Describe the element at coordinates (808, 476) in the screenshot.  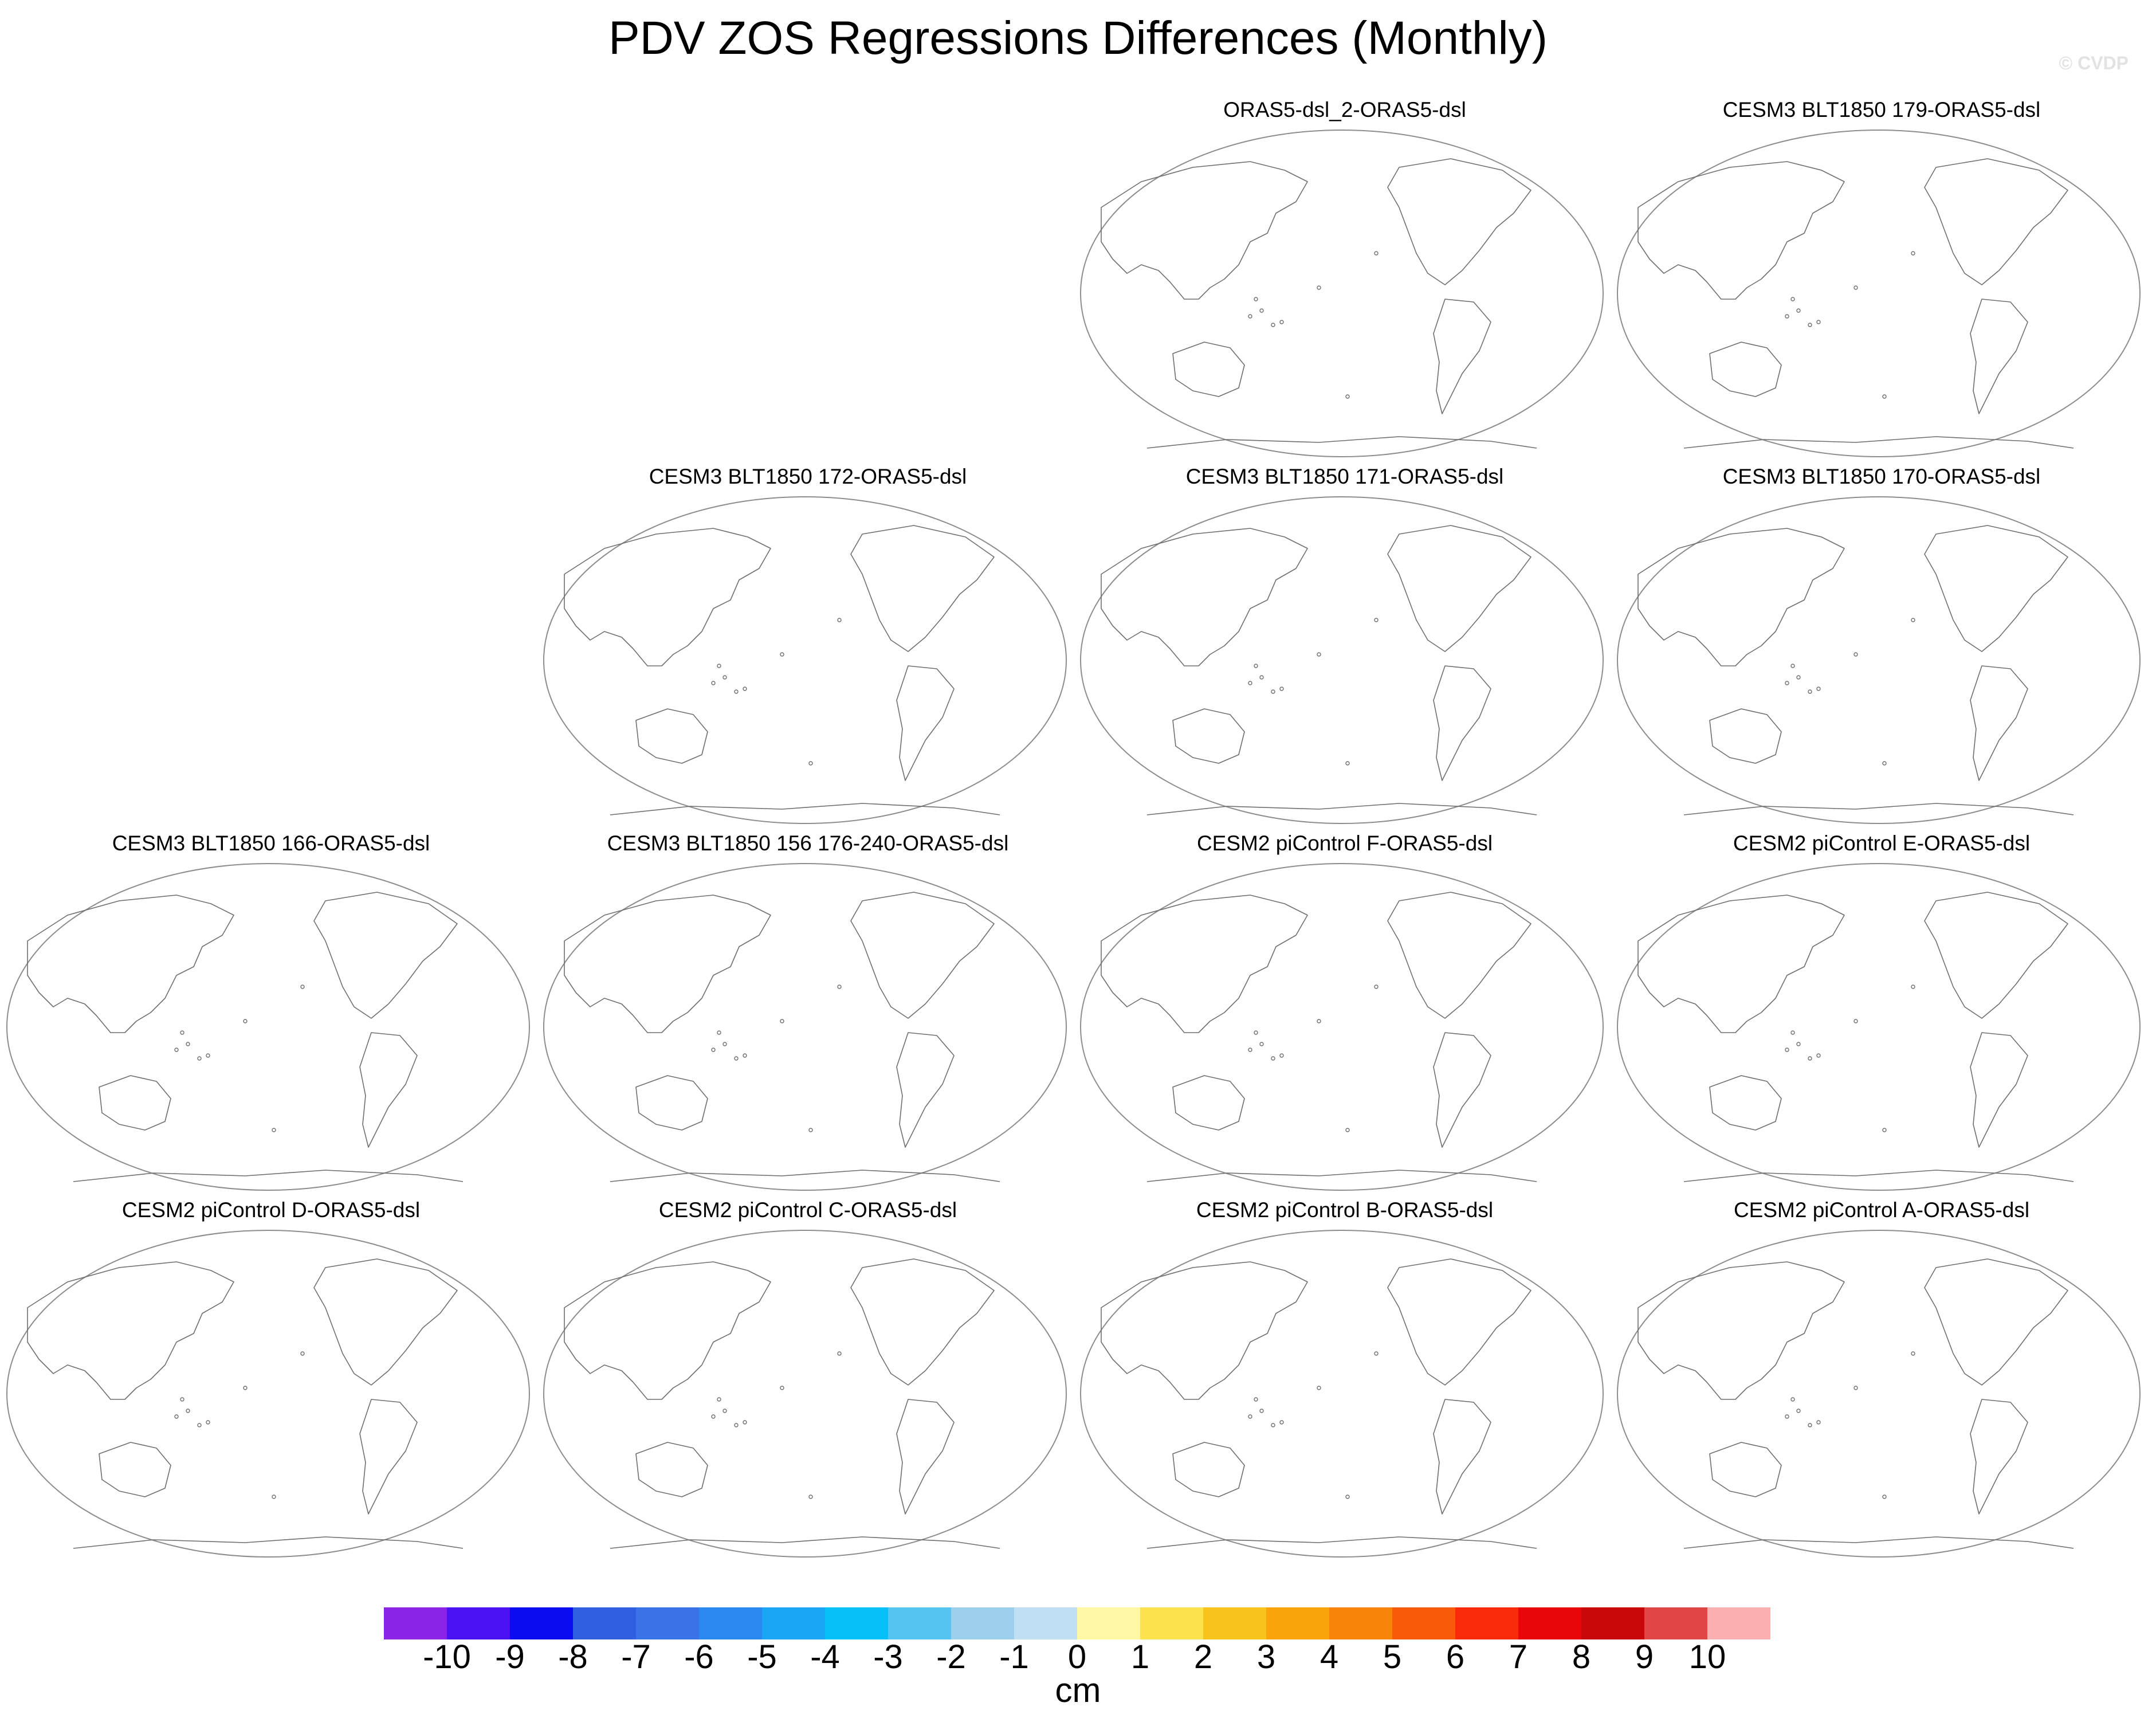
I see `panel-title: CESM3 BLT1850 172-ORAS5-dsl` at that location.